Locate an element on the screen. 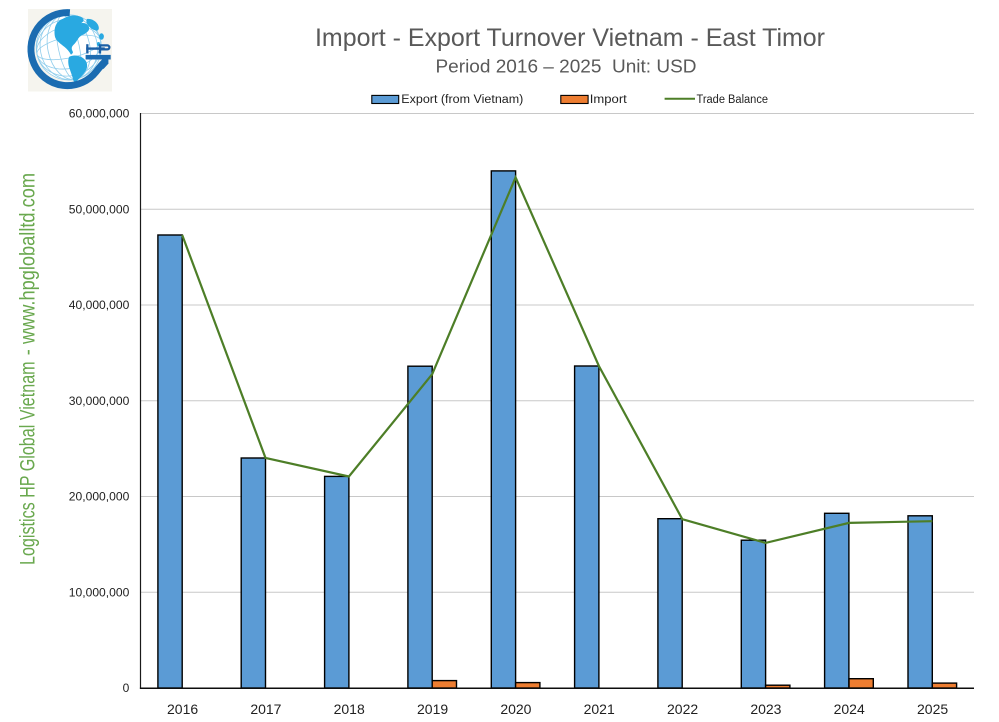  svg-text: 60,000,000 is located at coordinates (99, 114).